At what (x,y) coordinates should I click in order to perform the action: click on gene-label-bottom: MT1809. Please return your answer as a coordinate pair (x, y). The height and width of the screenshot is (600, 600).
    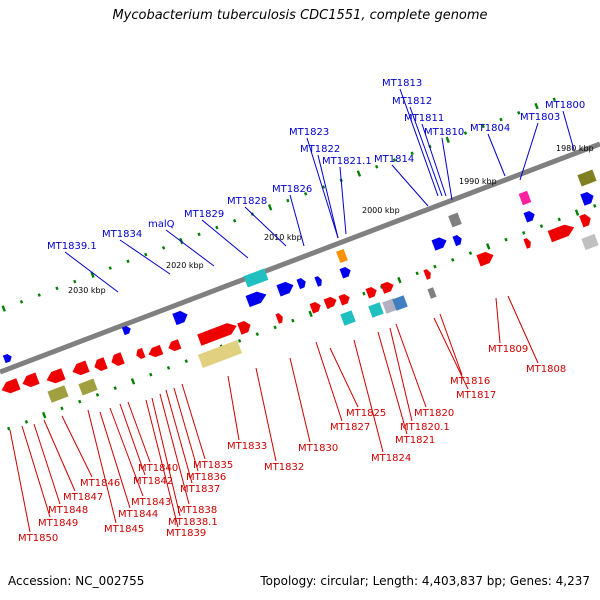
    Looking at the image, I should click on (508, 349).